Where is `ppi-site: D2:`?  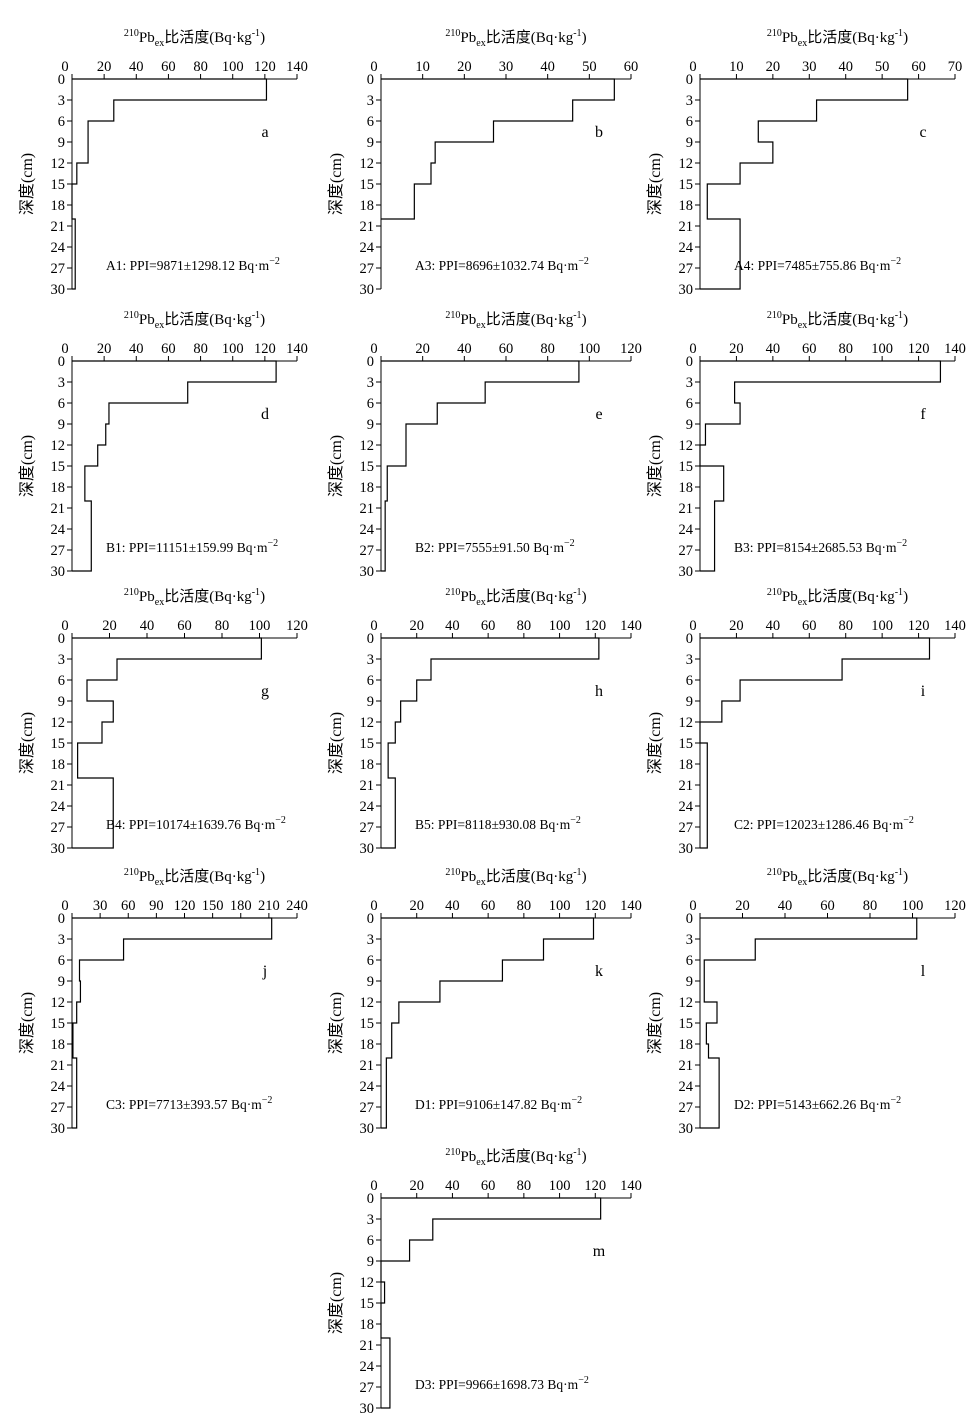 ppi-site: D2: is located at coordinates (746, 1104).